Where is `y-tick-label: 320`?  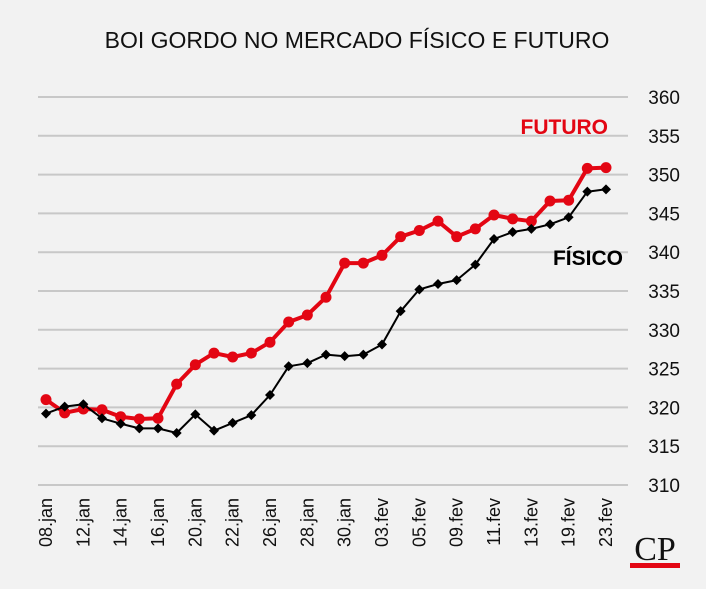
y-tick-label: 320 is located at coordinates (664, 408).